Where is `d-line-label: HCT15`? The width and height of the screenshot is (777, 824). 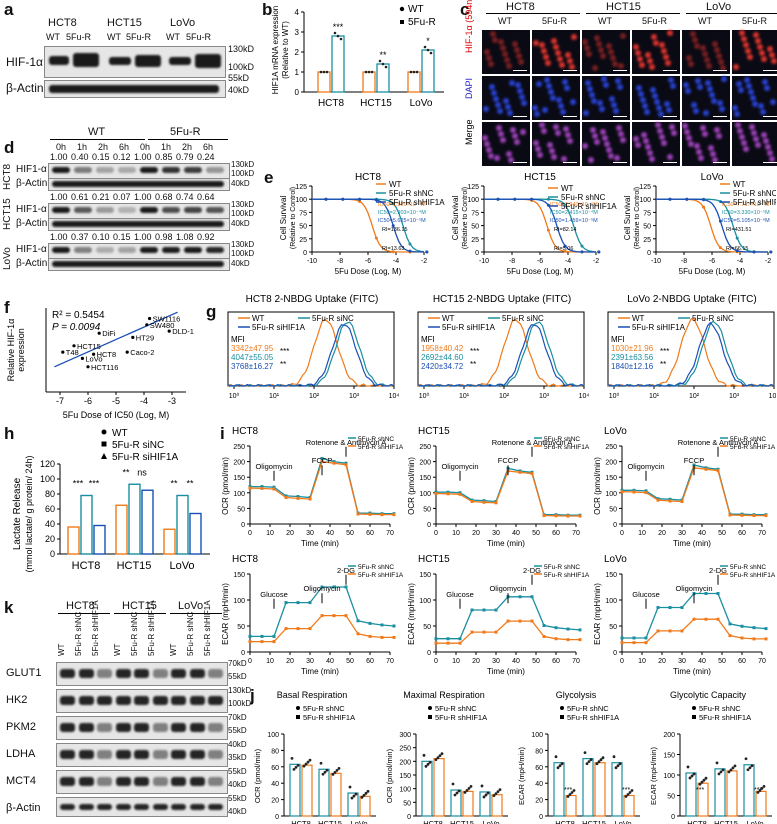
d-line-label: HCT15 is located at coordinates (7, 214).